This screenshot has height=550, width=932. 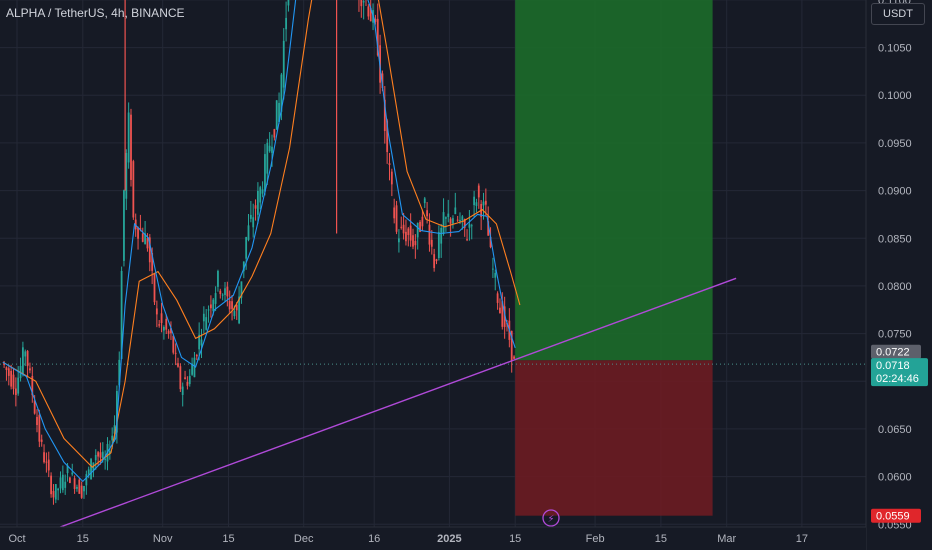 I want to click on currency-button: USDT, so click(x=898, y=14).